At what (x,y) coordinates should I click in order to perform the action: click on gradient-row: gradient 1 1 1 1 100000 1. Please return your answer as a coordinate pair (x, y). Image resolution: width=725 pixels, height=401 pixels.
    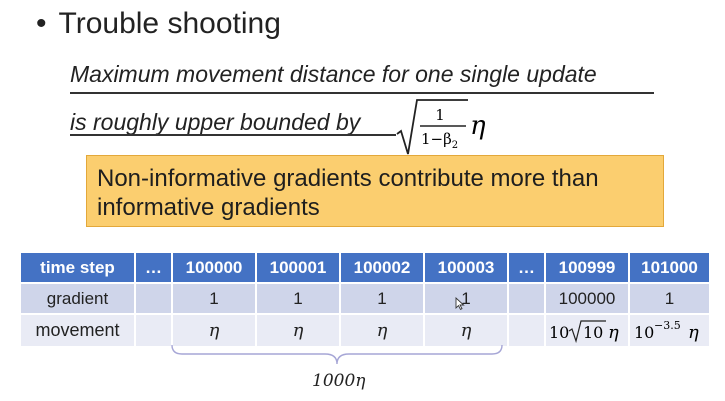
    Looking at the image, I should click on (365, 298).